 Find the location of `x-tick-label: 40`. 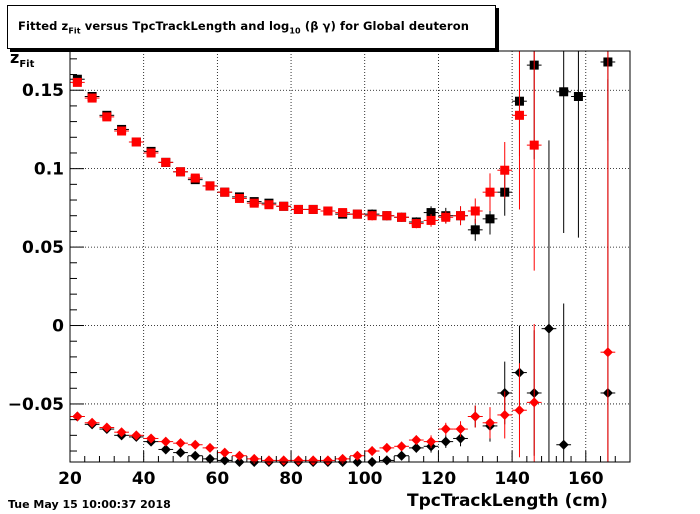

x-tick-label: 40 is located at coordinates (144, 479).